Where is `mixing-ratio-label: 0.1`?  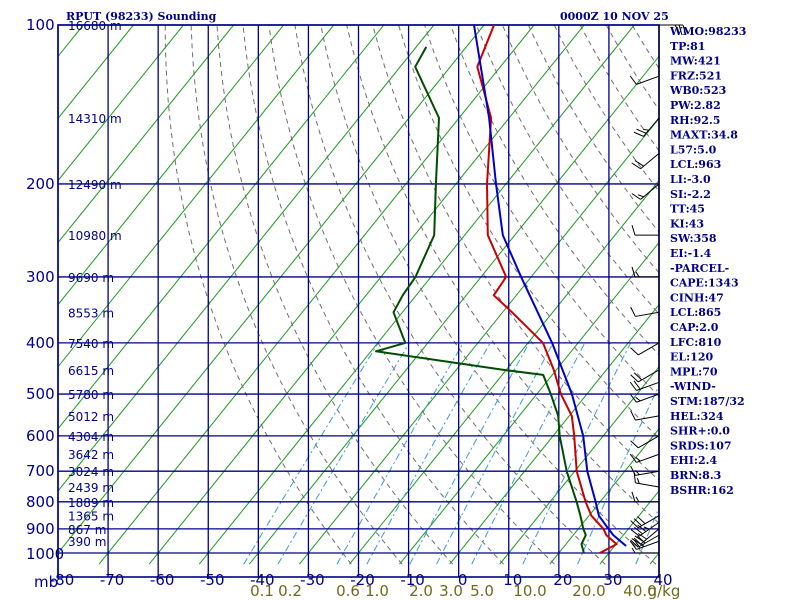 mixing-ratio-label: 0.1 is located at coordinates (262, 591).